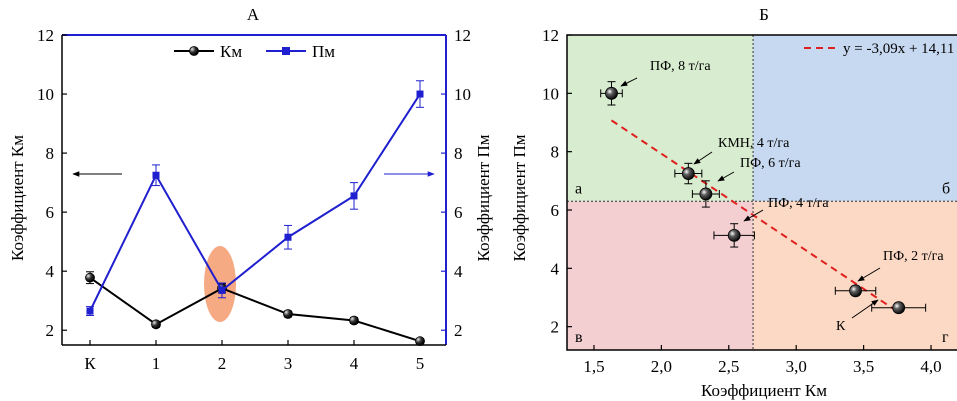 The width and height of the screenshot is (957, 401). I want to click on x-tick-label: 3,5, so click(863, 366).